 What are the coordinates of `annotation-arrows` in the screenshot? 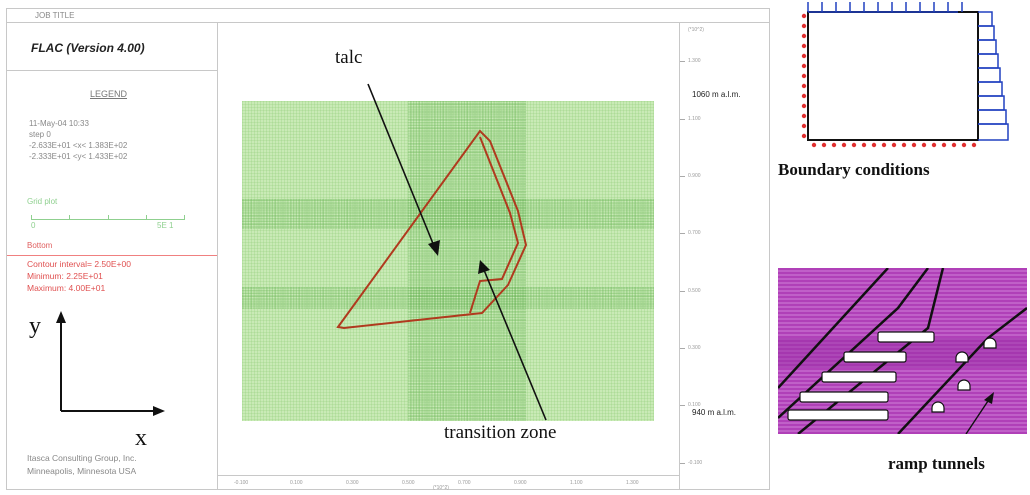 It's located at (457, 252).